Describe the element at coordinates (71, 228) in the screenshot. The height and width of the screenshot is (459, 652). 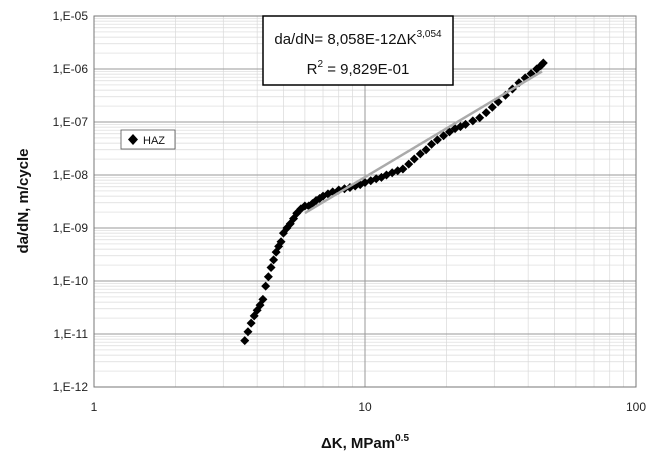
I see `y-tick-label: 1,E-09` at that location.